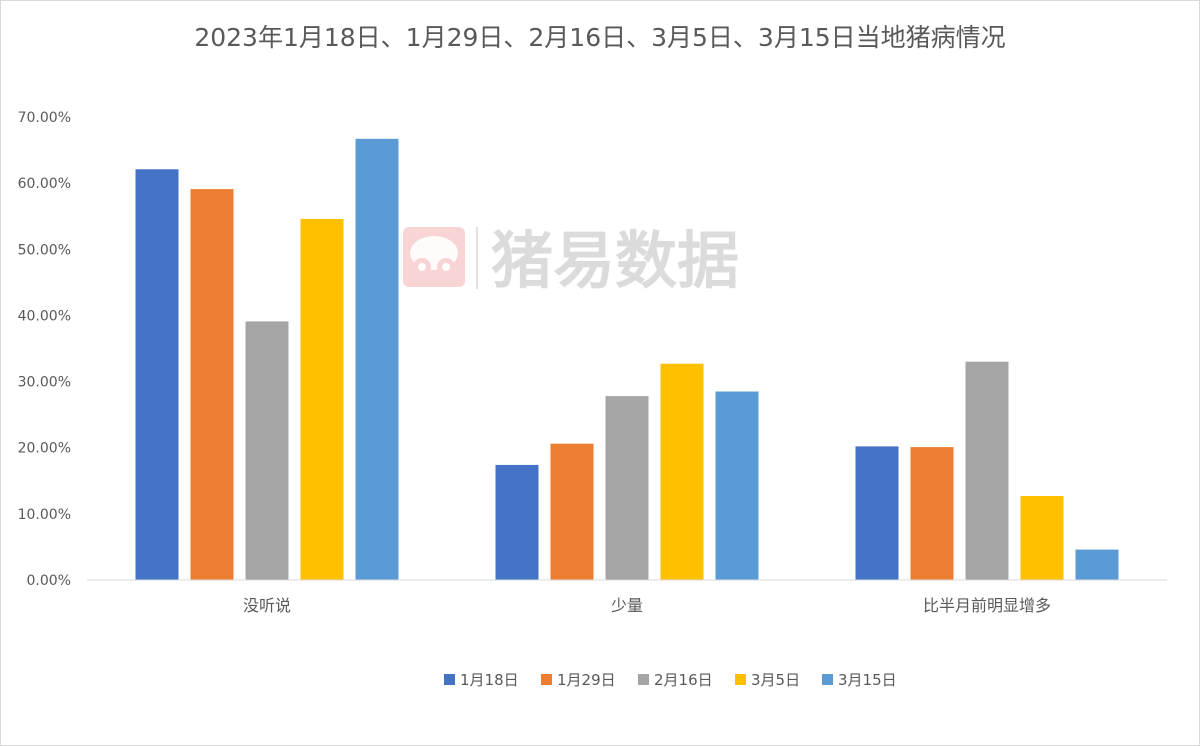 This screenshot has width=1200, height=746. Describe the element at coordinates (867, 680) in the screenshot. I see `legend-label: 3月15日` at that location.